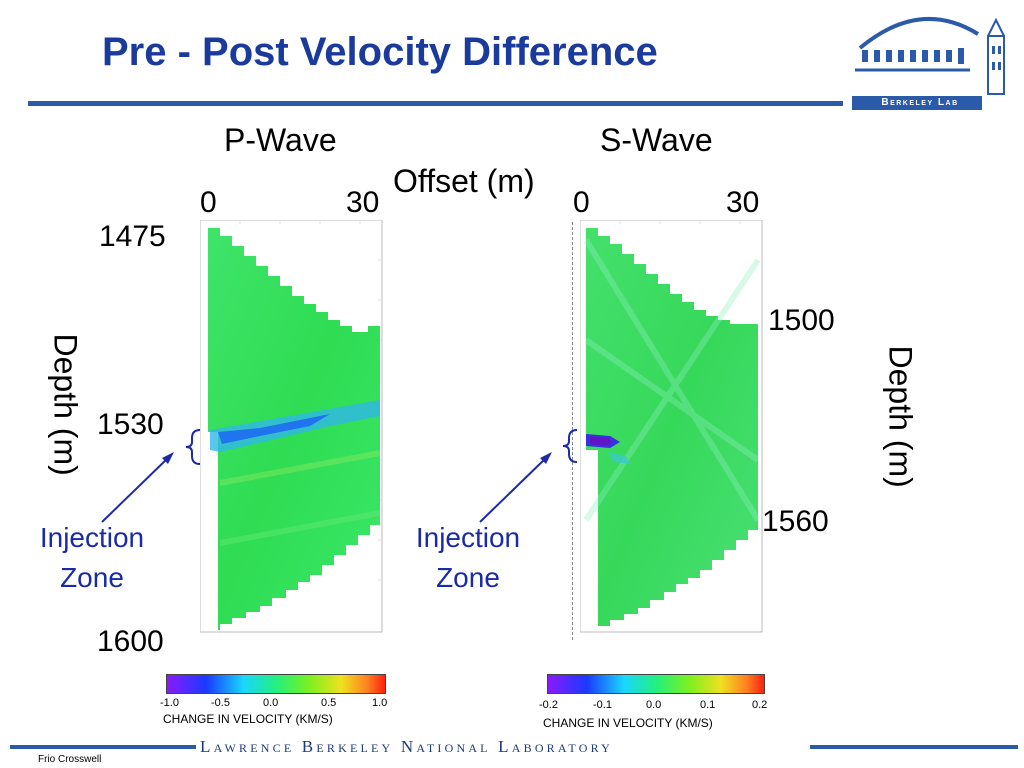 The height and width of the screenshot is (768, 1024). What do you see at coordinates (248, 719) in the screenshot?
I see `p-colorbar-title: CHANGE IN VELOCITY (KM/S)` at bounding box center [248, 719].